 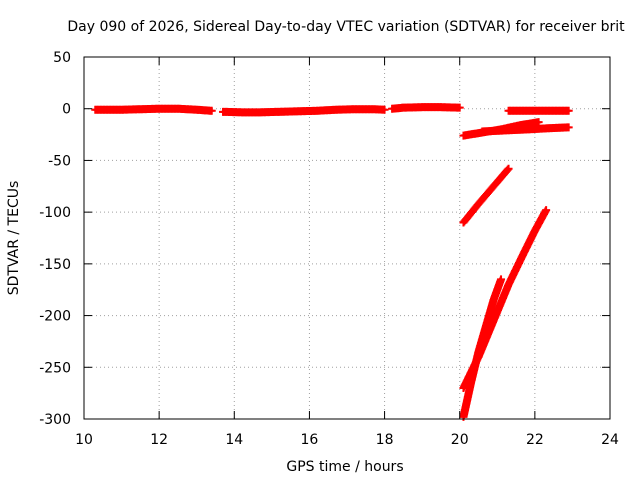 I want to click on y-tick-label: 50, so click(x=62, y=58).